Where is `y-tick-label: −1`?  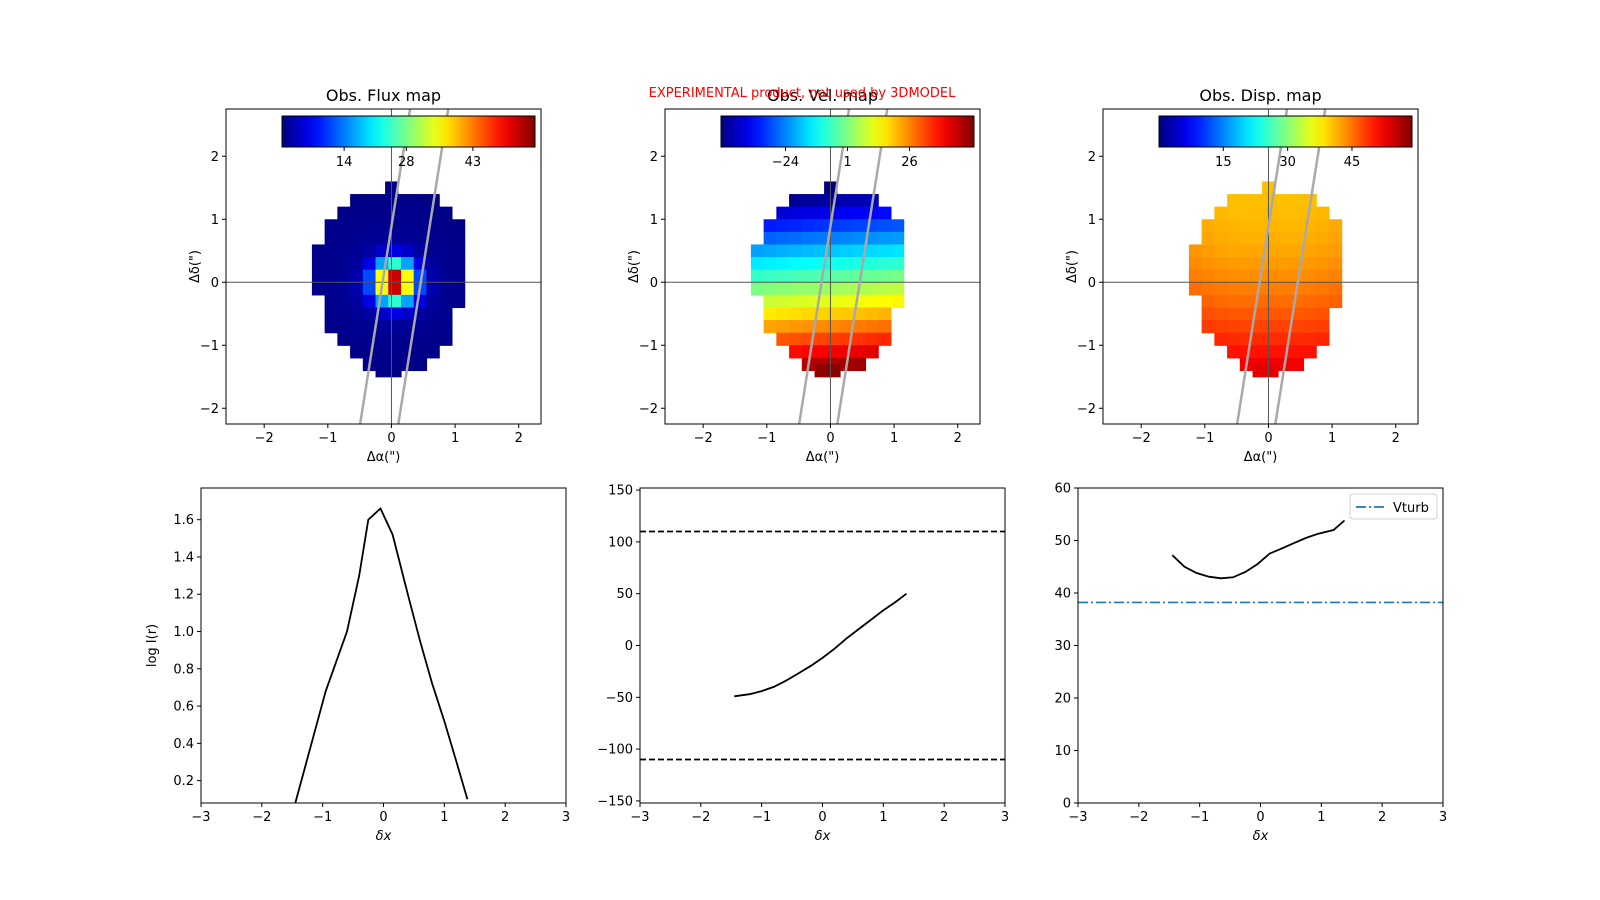 y-tick-label: −1 is located at coordinates (209, 346).